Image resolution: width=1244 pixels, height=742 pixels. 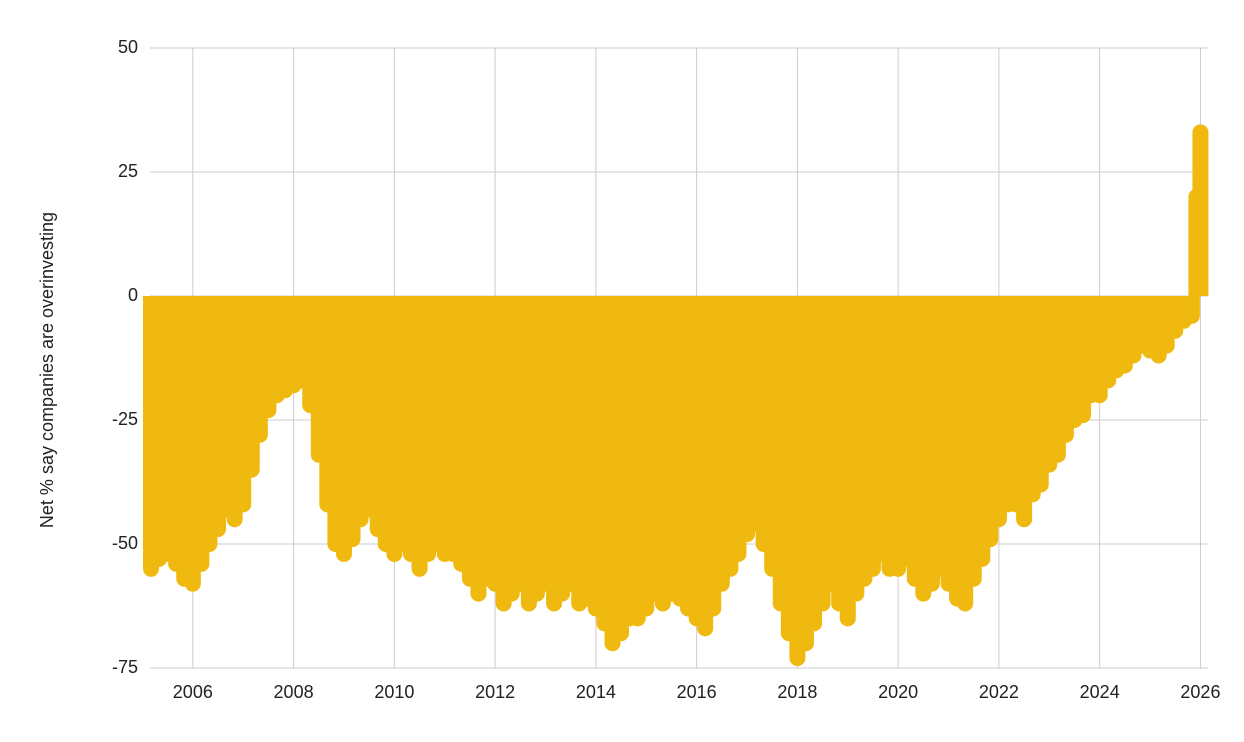 I want to click on y-tick-label: 25, so click(x=128, y=171).